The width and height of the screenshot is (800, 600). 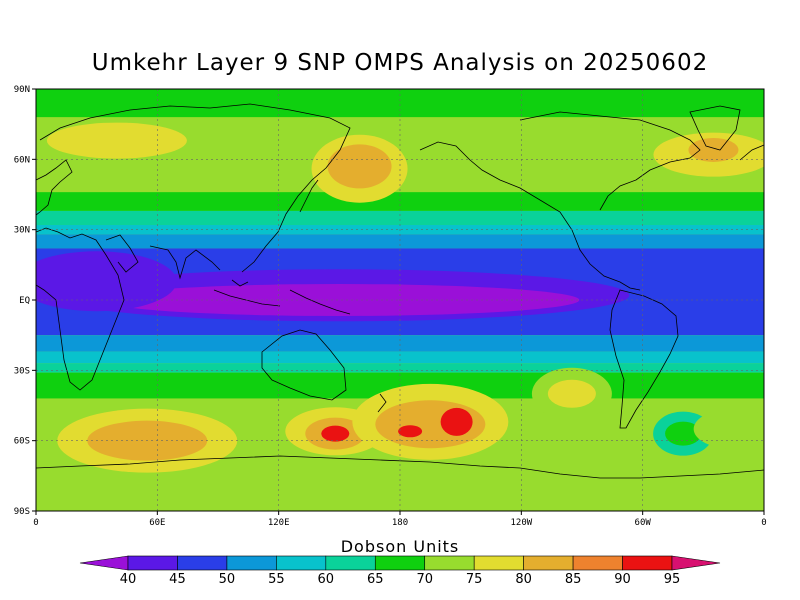 I want to click on lat-tick-label: 30N, so click(x=22, y=231).